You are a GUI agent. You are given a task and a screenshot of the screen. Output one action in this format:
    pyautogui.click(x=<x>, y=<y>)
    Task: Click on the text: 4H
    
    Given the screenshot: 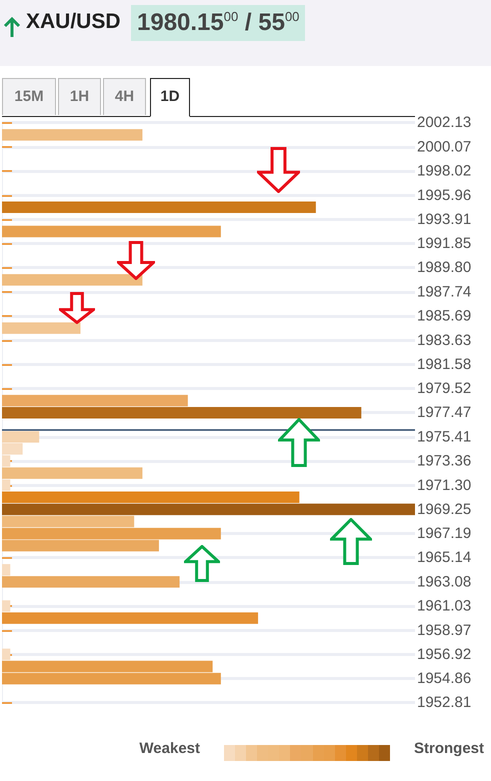 What is the action you would take?
    pyautogui.click(x=124, y=96)
    